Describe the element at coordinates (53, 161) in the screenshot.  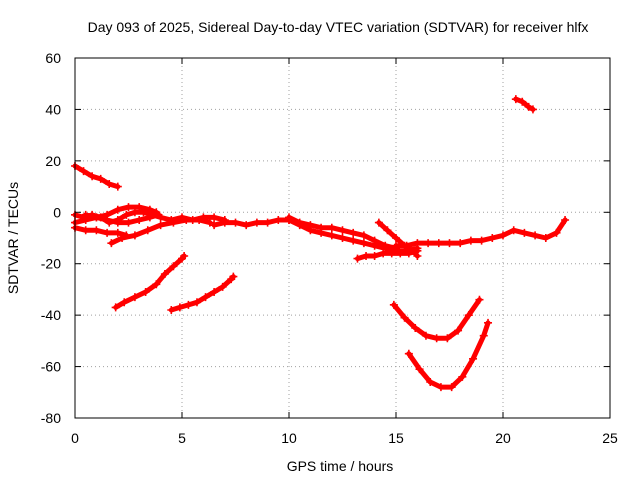
I see `y-tick-label: 20` at that location.